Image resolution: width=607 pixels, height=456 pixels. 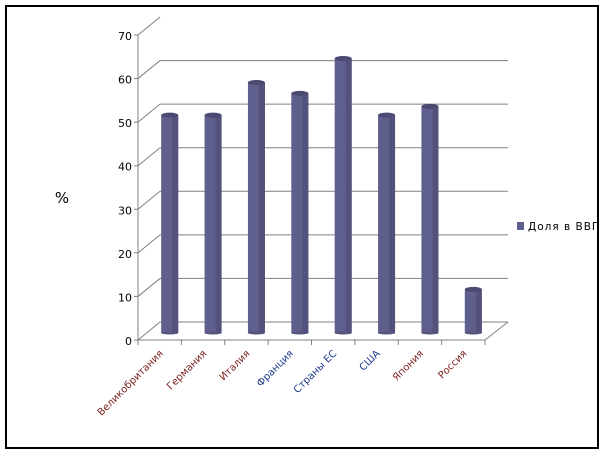 What do you see at coordinates (316, 372) in the screenshot?
I see `x-tick-label: Страны ЕС` at bounding box center [316, 372].